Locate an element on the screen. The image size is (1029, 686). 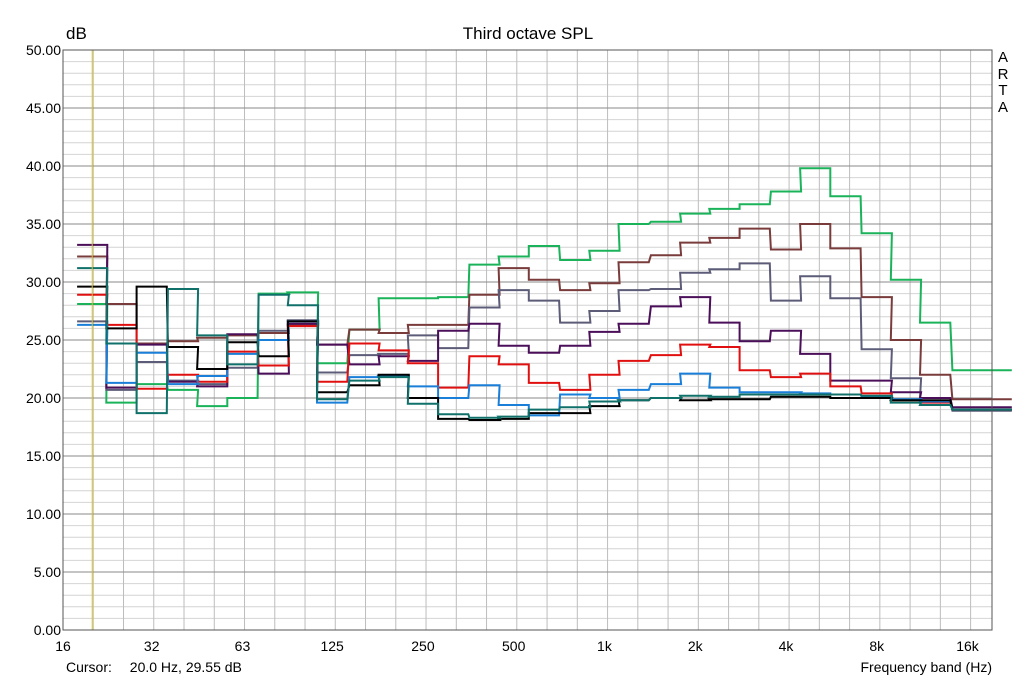
y-tick-label: 5.00 is located at coordinates (47, 572).